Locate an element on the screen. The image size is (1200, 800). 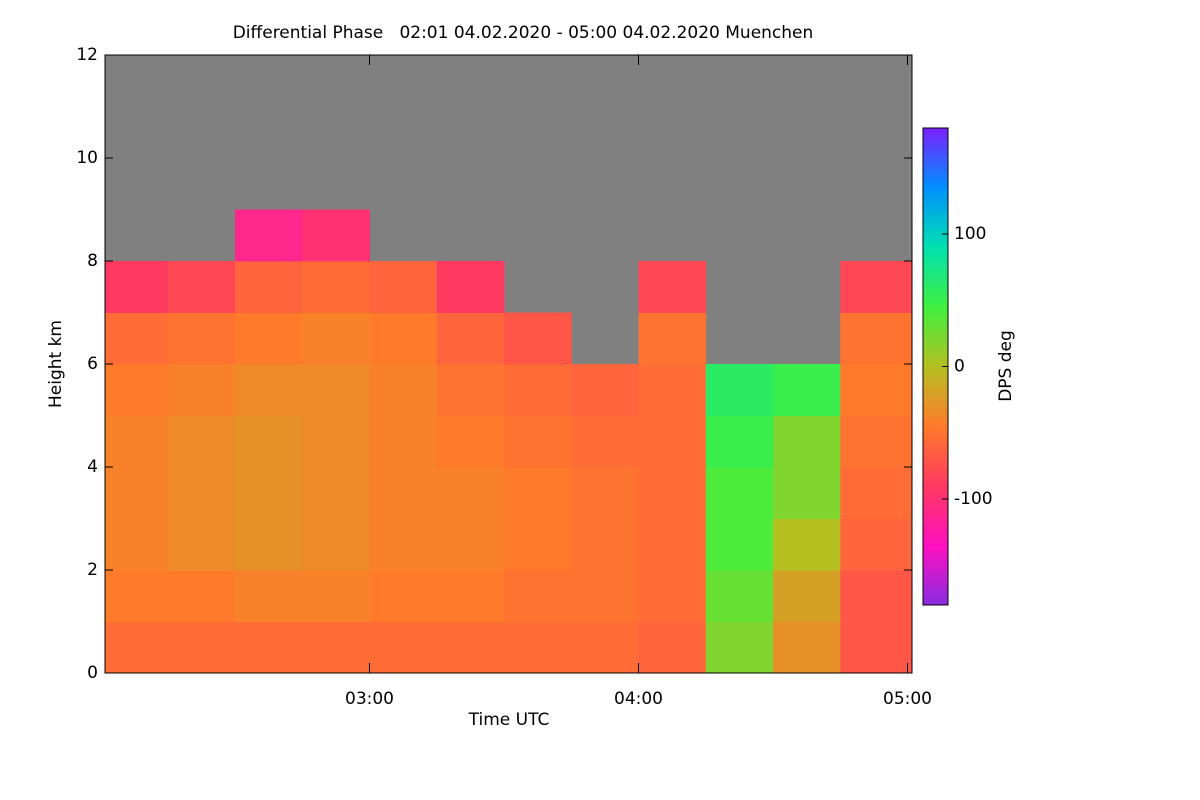
y-tick-label: 6 is located at coordinates (92, 364).